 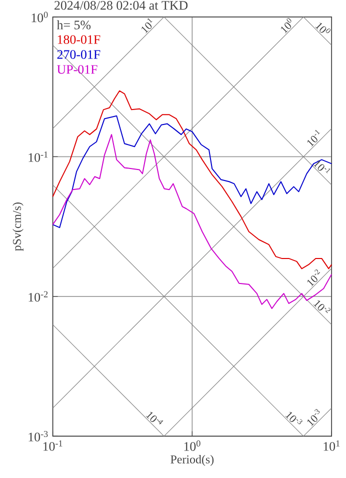 I want to click on y-tick-label: 10$^{0}$, so click(x=40, y=17).